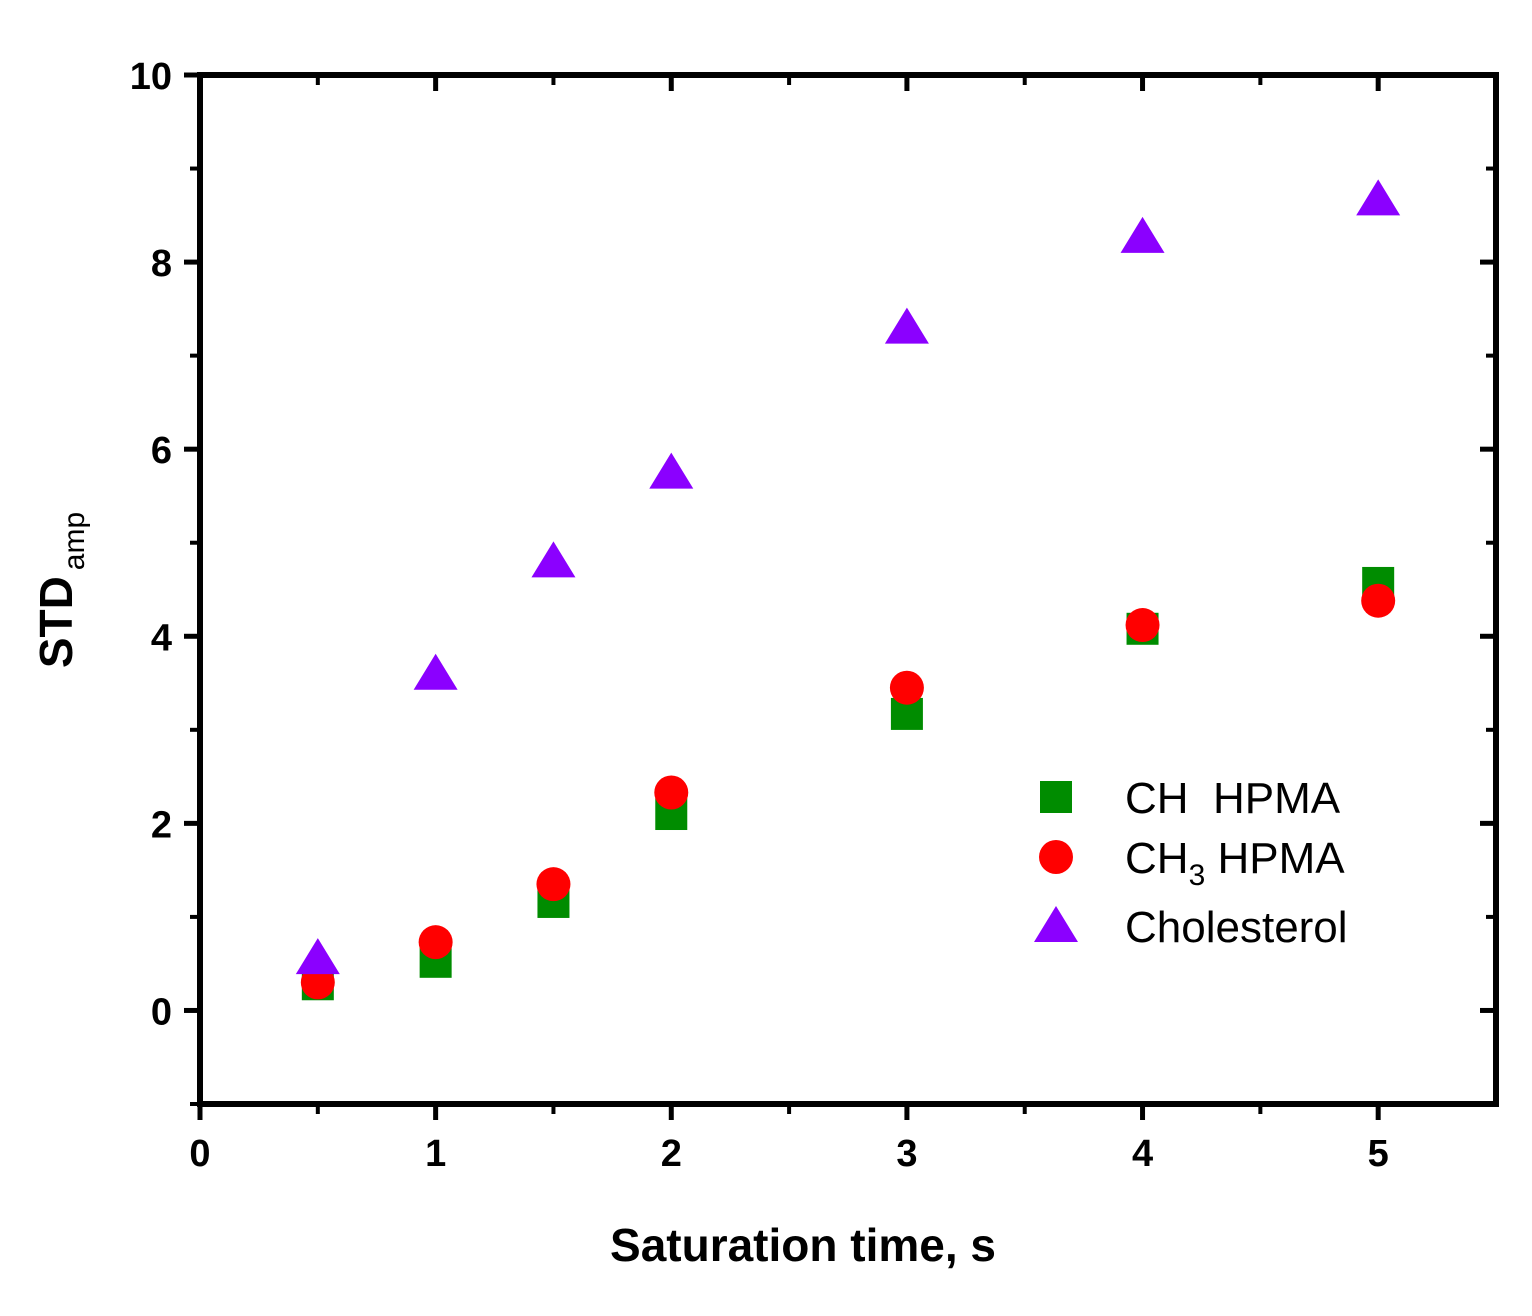  What do you see at coordinates (161, 638) in the screenshot?
I see `y-tick-label: 4` at bounding box center [161, 638].